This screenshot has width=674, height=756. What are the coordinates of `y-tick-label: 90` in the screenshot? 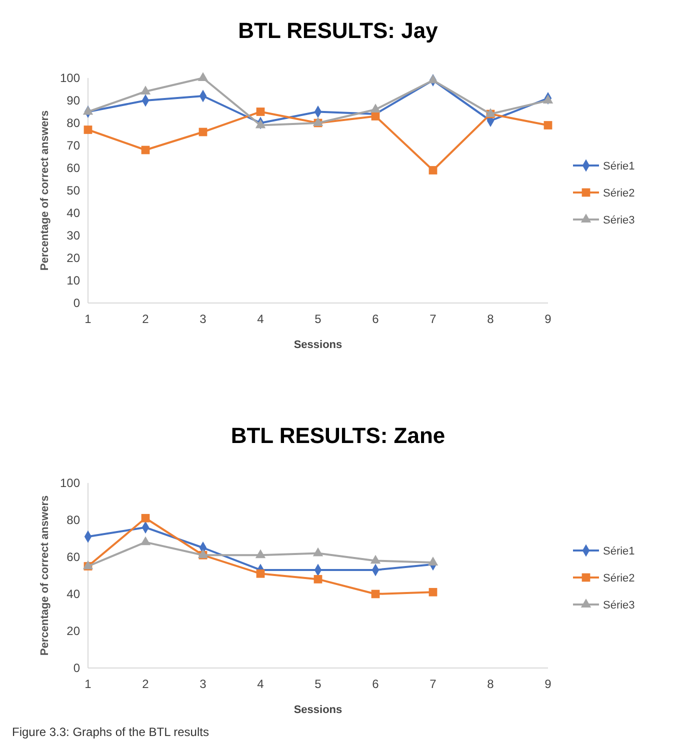 It's located at (73, 101).